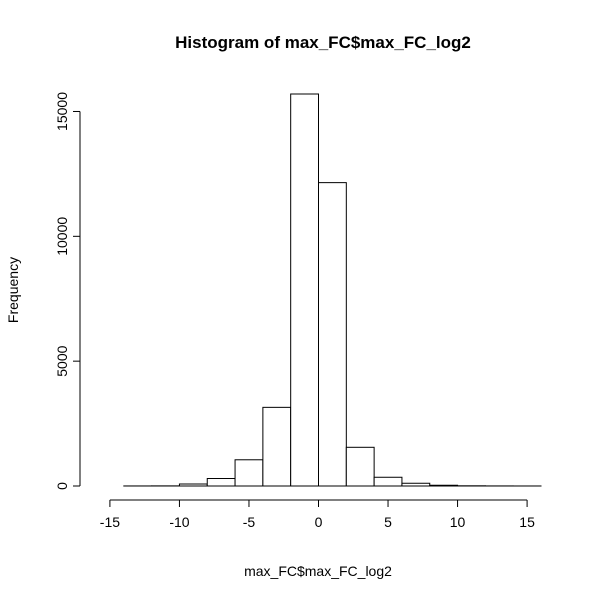  Describe the element at coordinates (527, 522) in the screenshot. I see `x-tick-label: 15` at that location.